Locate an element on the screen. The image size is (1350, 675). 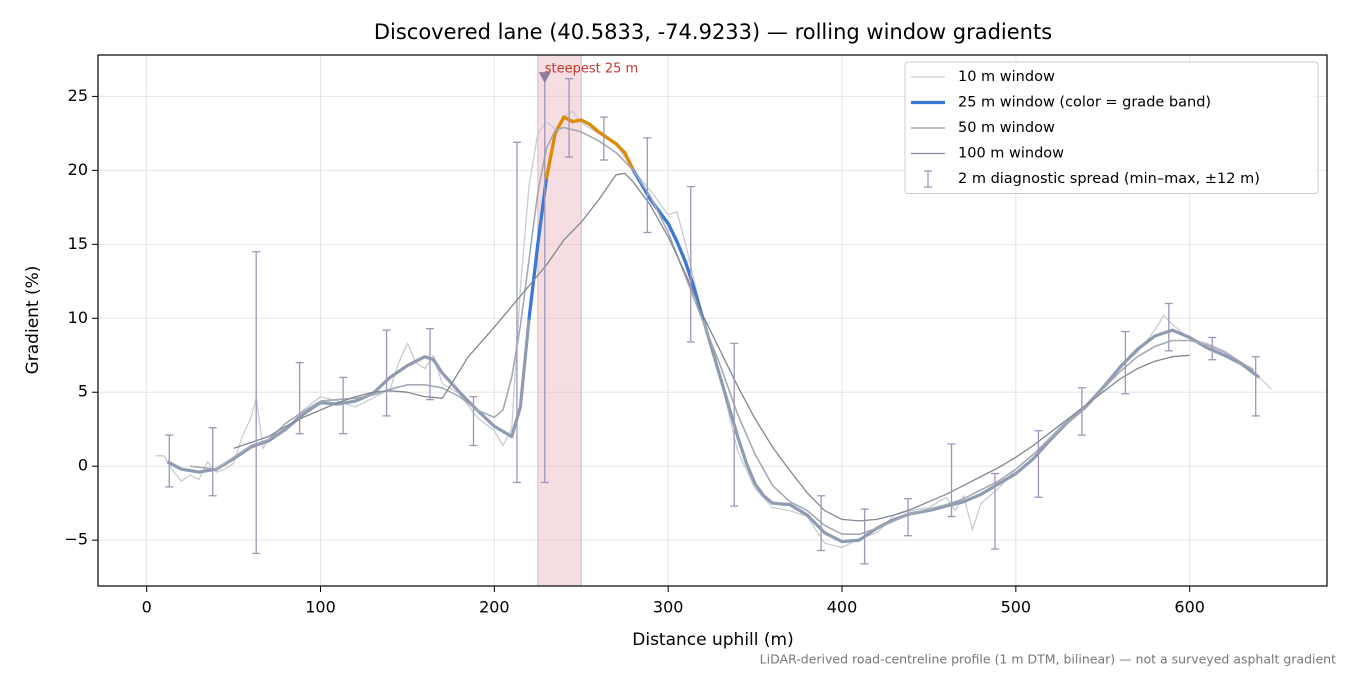
y-tick-label: 15 is located at coordinates (78, 243).